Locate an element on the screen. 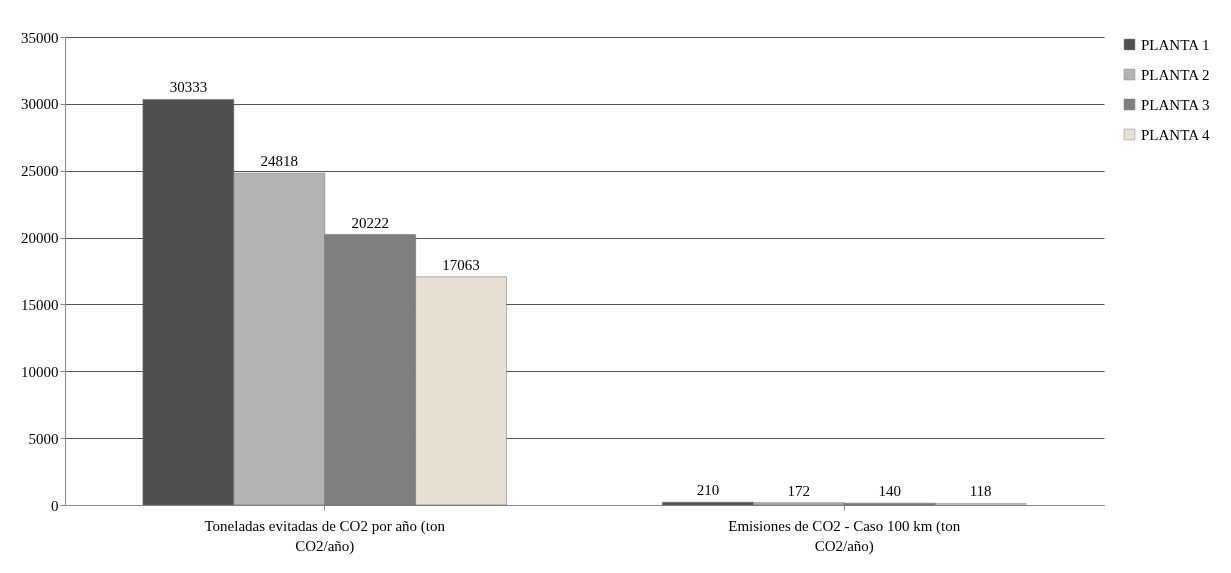 This screenshot has height=573, width=1231. y-tick-label: 20000 is located at coordinates (40, 238).